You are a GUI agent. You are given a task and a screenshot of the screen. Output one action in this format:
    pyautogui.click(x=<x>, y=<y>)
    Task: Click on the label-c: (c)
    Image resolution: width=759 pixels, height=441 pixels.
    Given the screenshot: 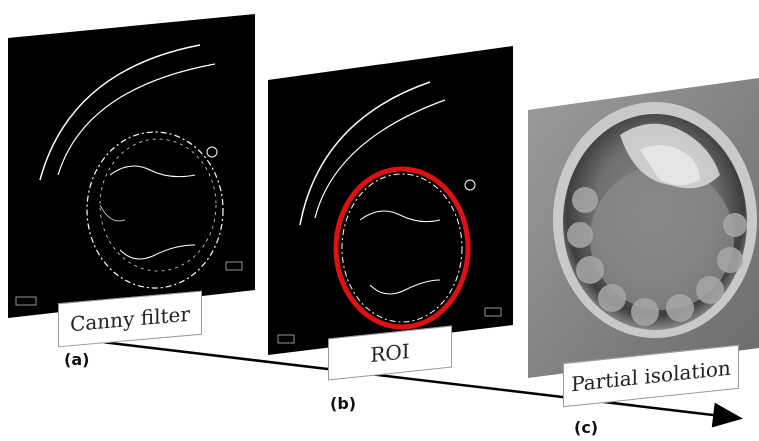 What is the action you would take?
    pyautogui.click(x=586, y=427)
    